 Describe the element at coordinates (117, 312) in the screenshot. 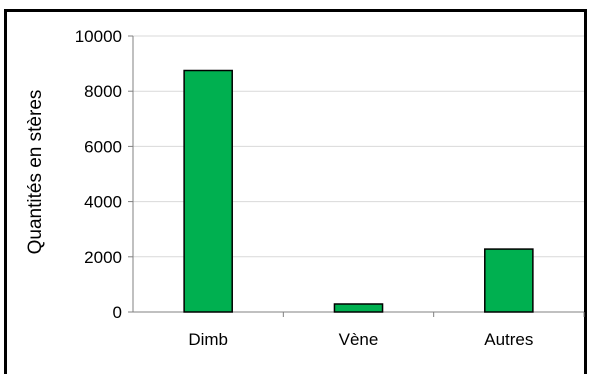

I see `y-tick-label-0: 0` at that location.